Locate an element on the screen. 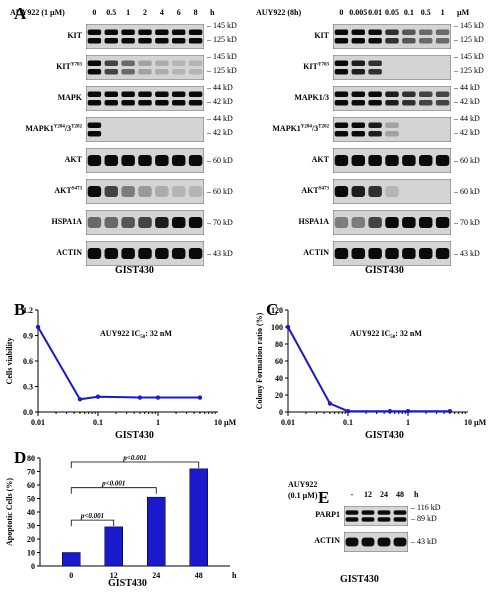 The width and height of the screenshot is (500, 600). y-axis-label: Colony Formation ratio (%) is located at coordinates (259, 360).